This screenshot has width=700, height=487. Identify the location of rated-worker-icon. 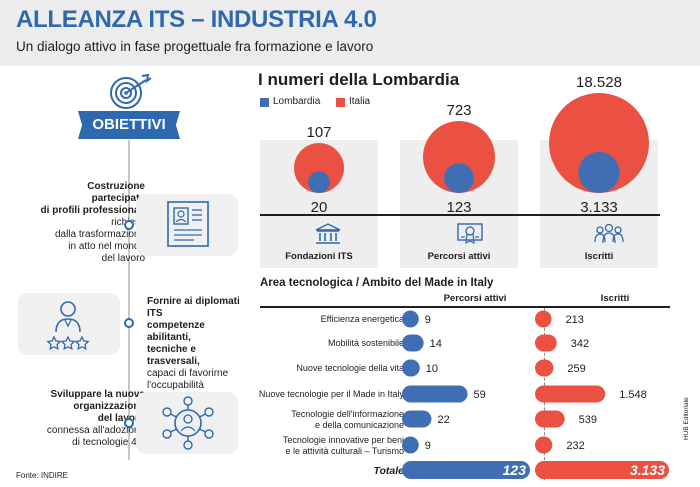
(68, 325).